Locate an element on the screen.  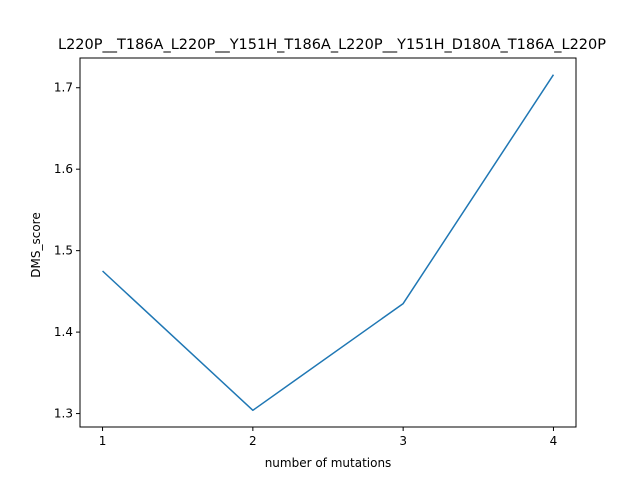
x-tick-label: 4 is located at coordinates (554, 441).